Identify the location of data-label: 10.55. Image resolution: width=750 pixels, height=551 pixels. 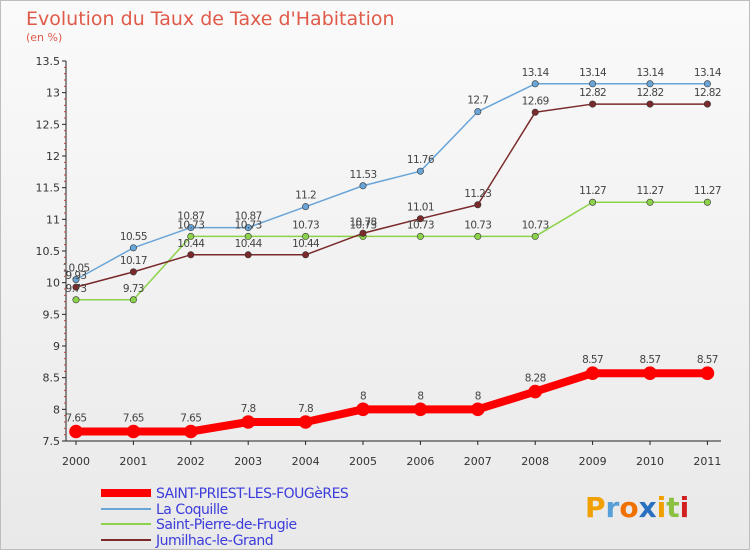
(133, 237).